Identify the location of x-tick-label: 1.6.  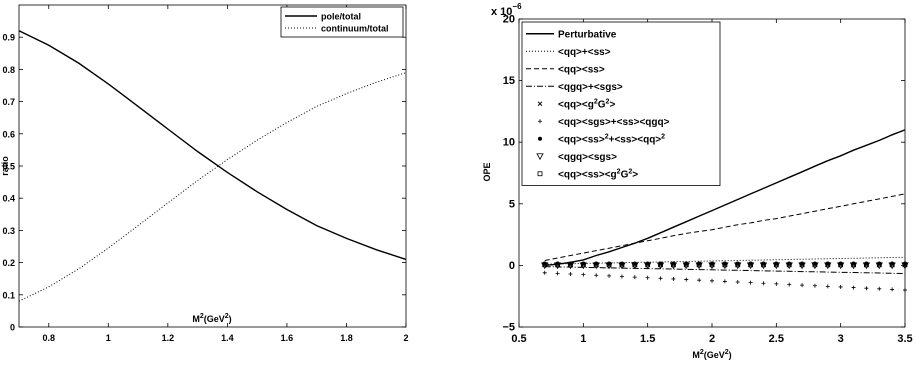
(287, 338).